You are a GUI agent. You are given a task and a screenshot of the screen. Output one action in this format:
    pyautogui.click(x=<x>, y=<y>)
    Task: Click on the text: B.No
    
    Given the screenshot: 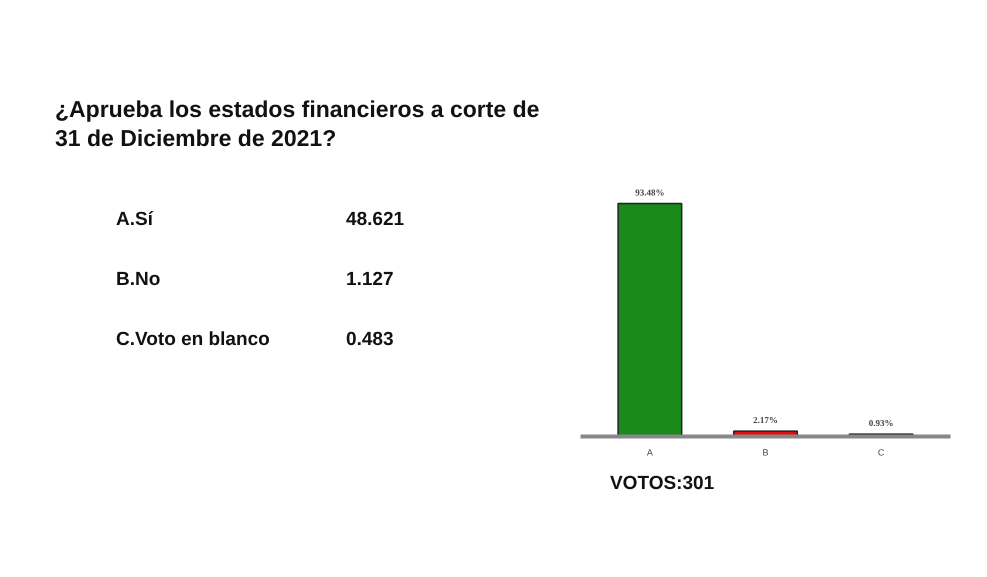 What is the action you would take?
    pyautogui.click(x=138, y=280)
    